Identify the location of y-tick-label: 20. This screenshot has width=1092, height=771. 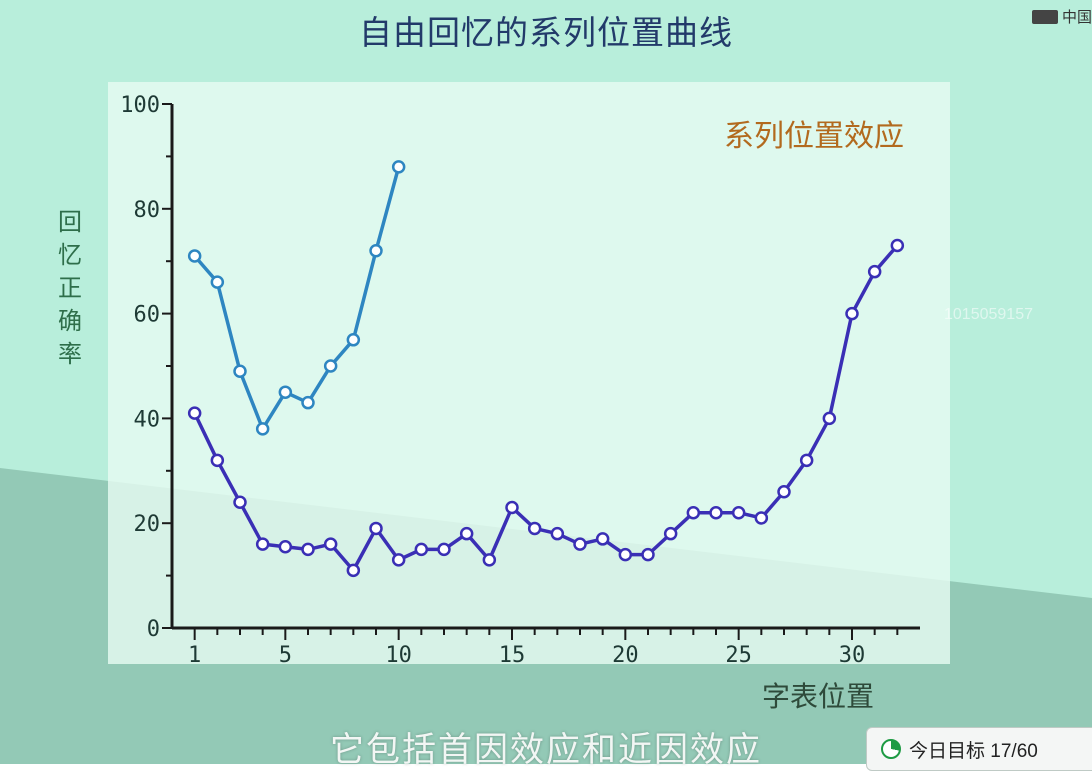
(147, 524).